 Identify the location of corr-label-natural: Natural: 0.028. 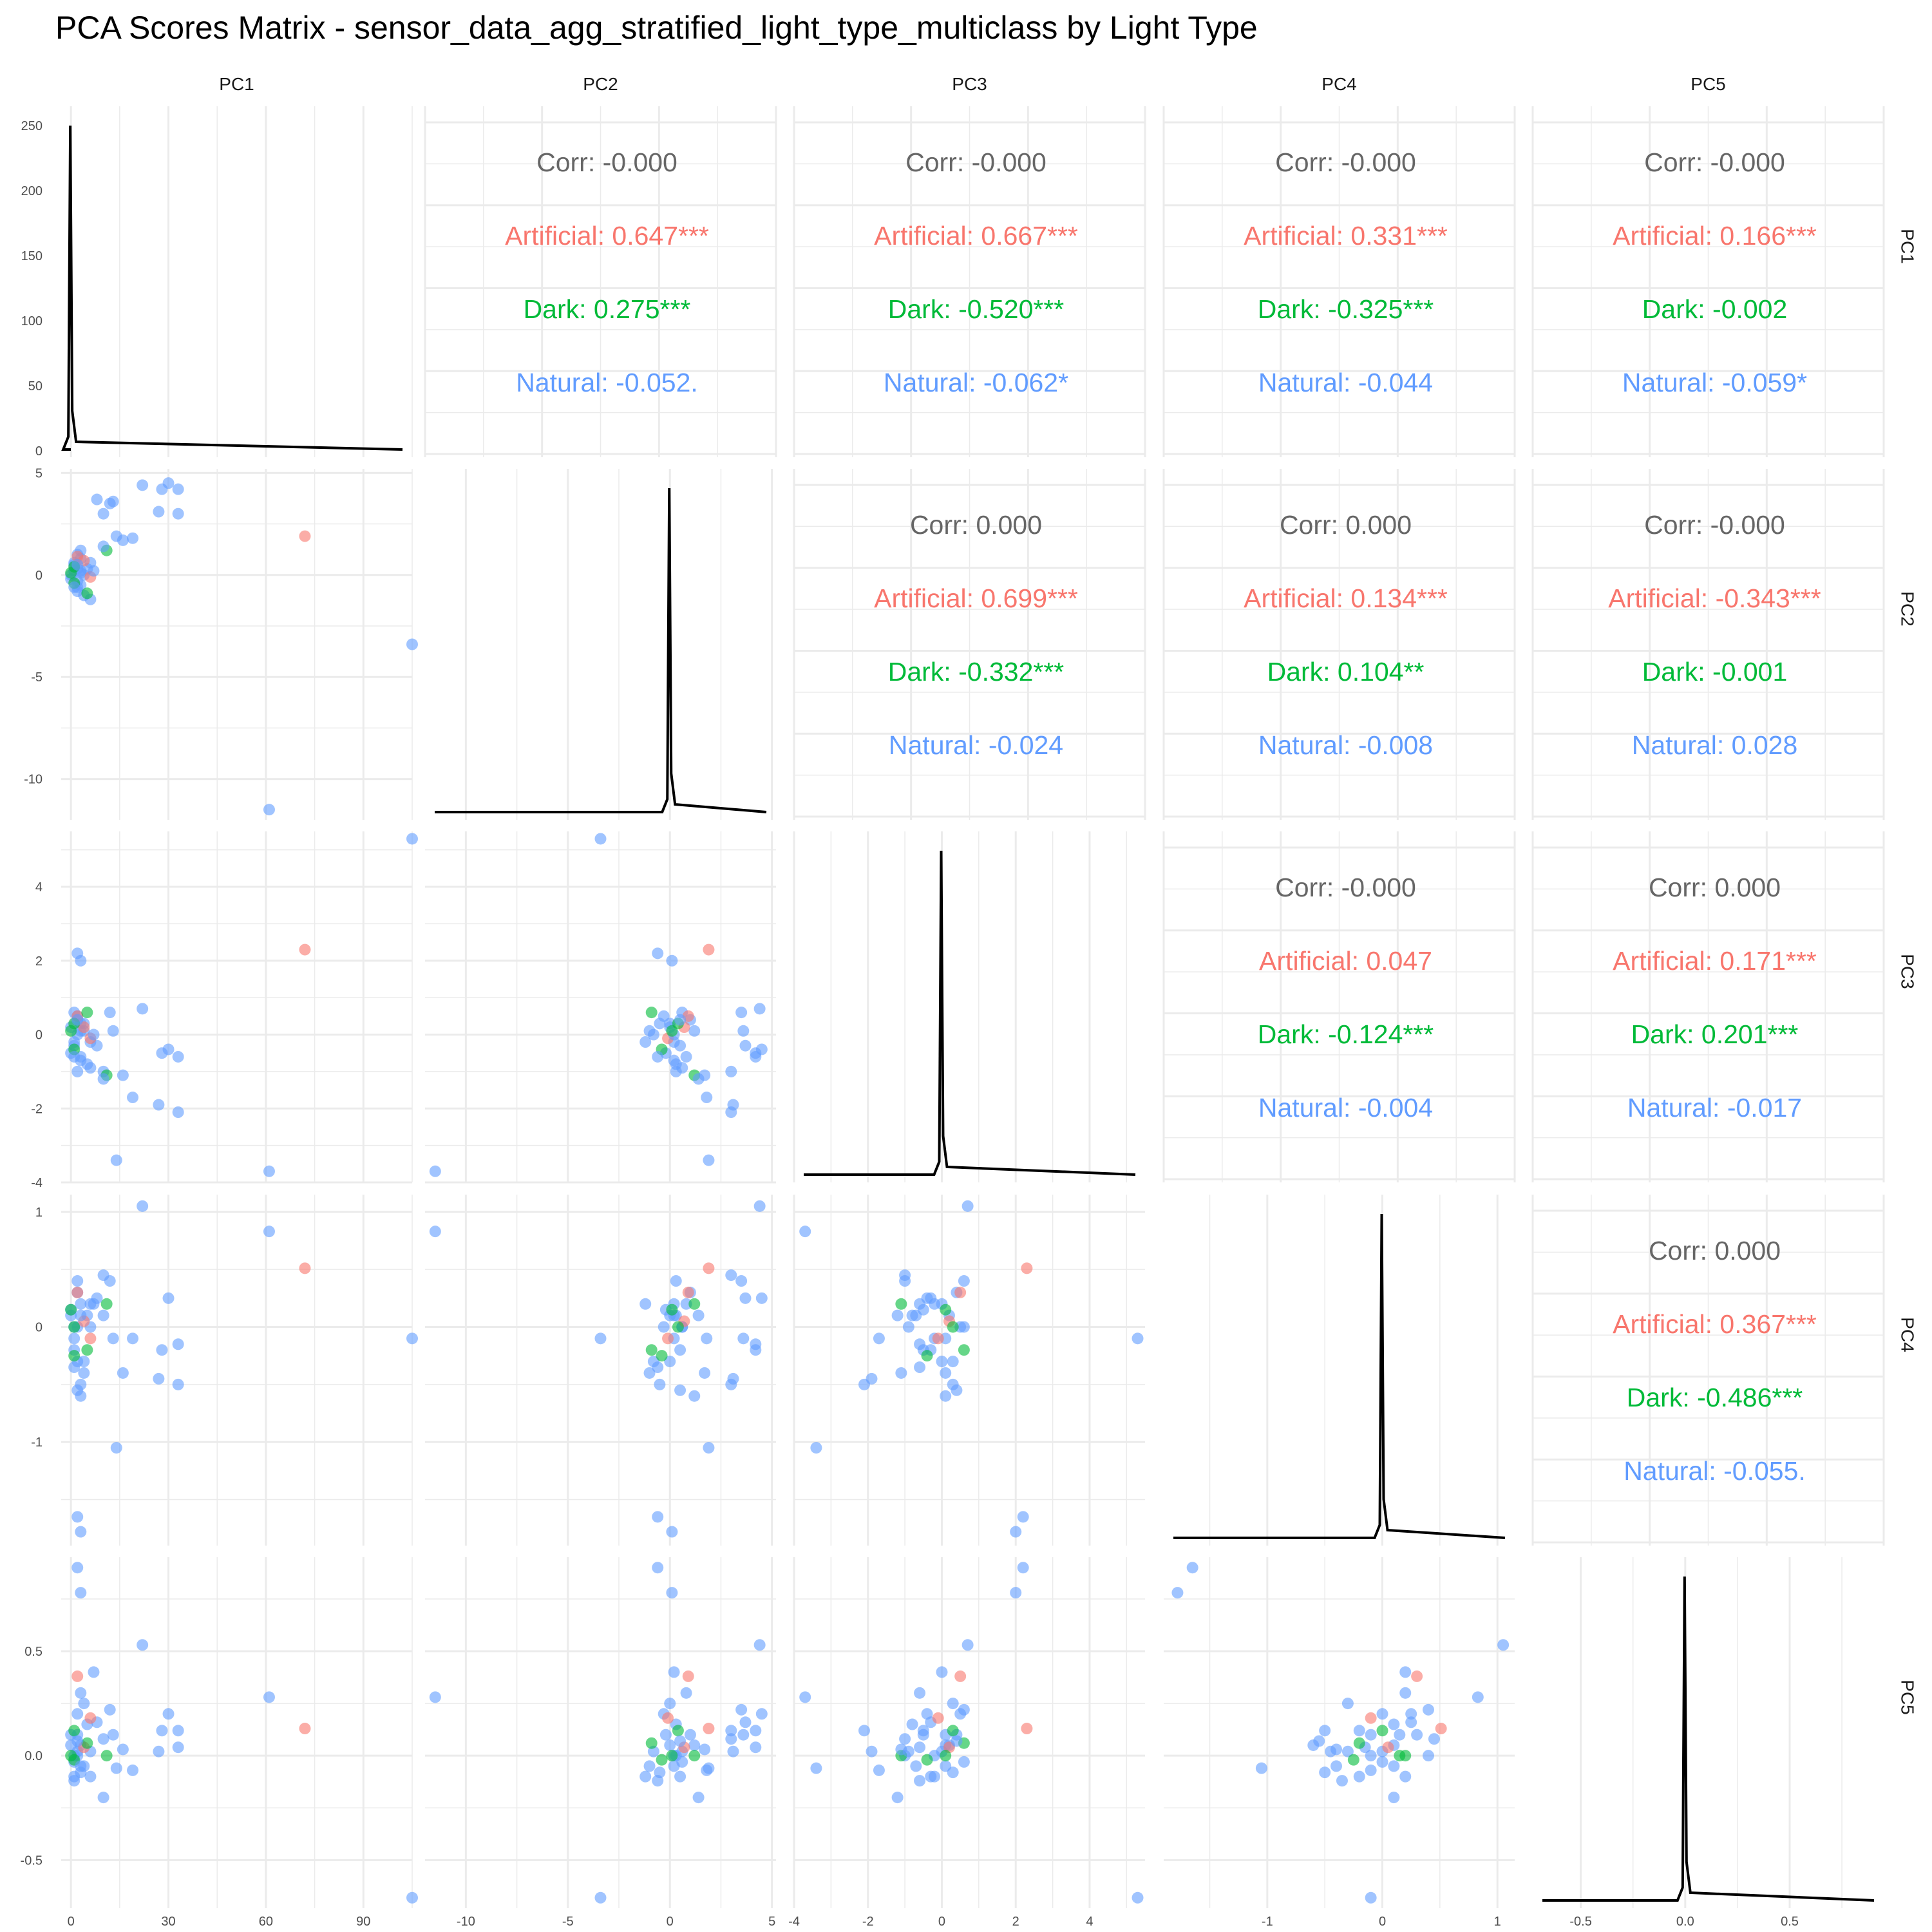
(1715, 745).